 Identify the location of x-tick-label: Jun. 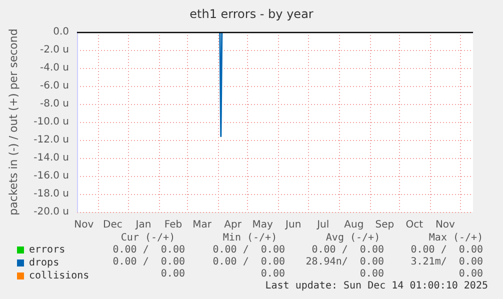
(293, 225).